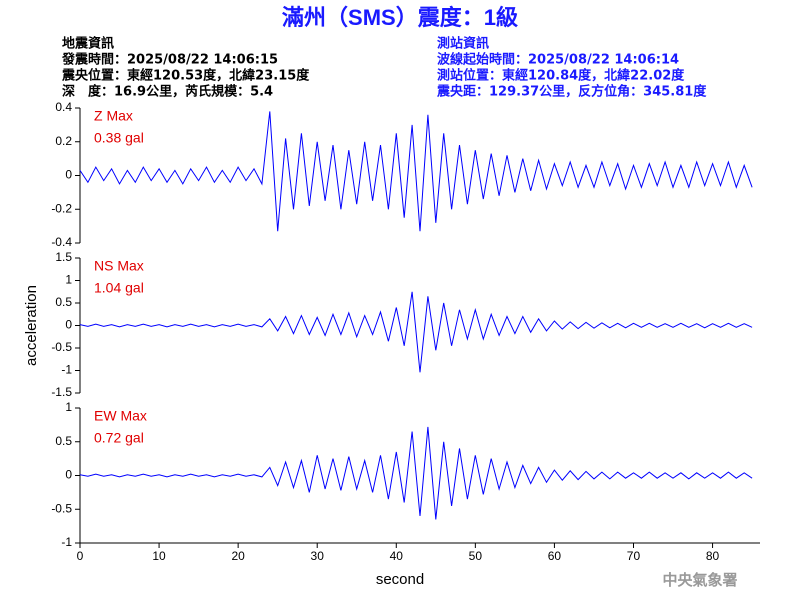  I want to click on x-tick-label: 50, so click(476, 556).